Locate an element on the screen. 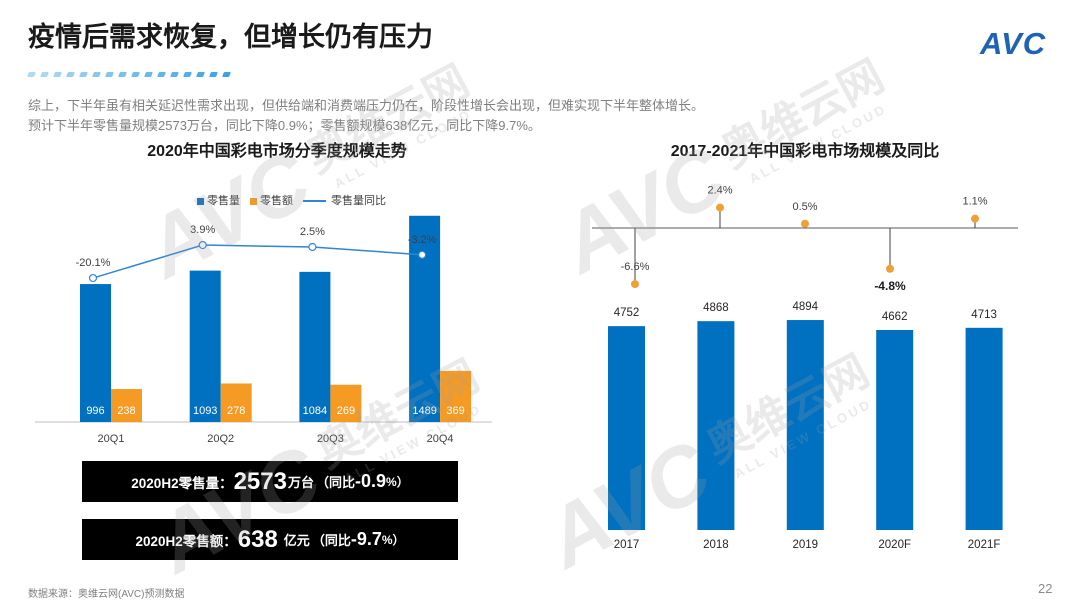  category-label: 2017 is located at coordinates (627, 545).